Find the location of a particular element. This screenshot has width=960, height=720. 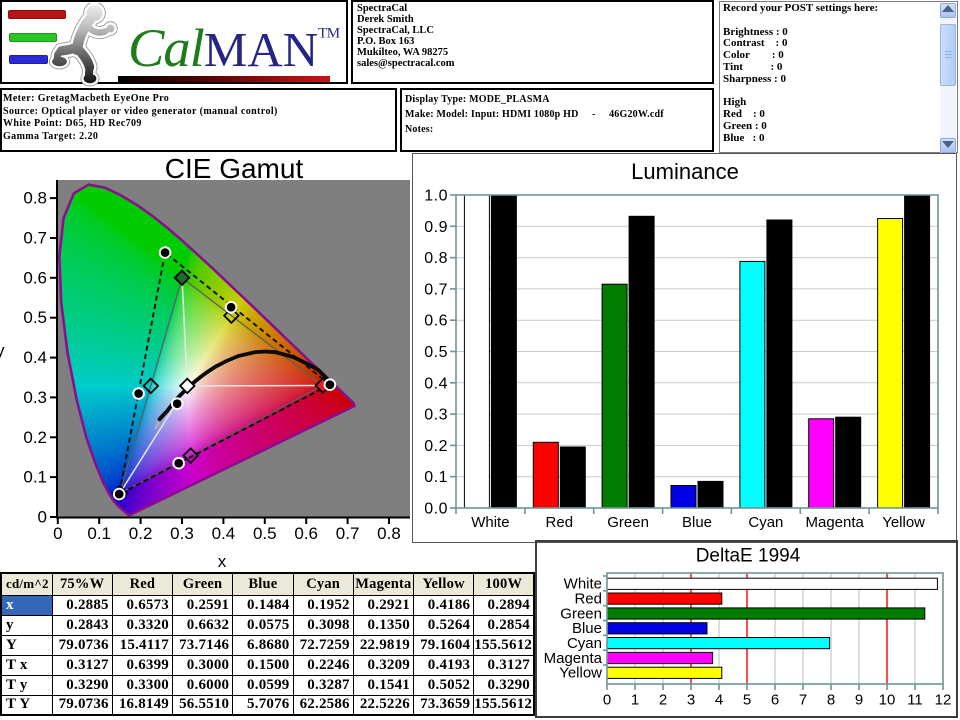

svg-text: 12 is located at coordinates (943, 700).